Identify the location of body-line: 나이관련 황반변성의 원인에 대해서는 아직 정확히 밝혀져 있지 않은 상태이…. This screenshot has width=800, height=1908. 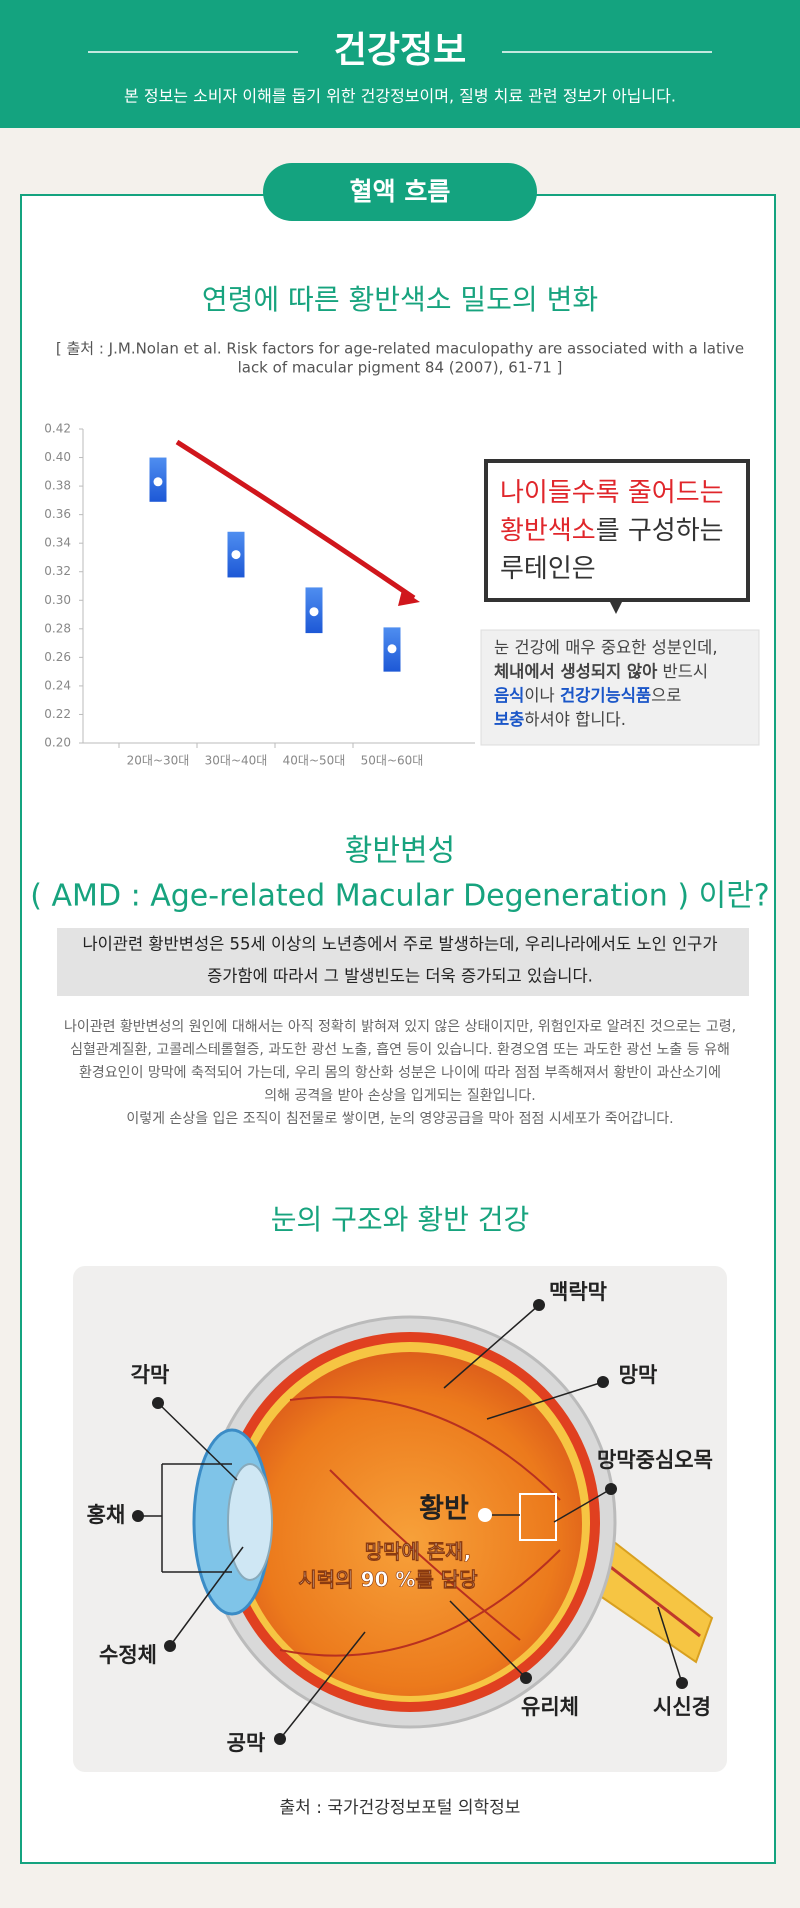
(400, 1027).